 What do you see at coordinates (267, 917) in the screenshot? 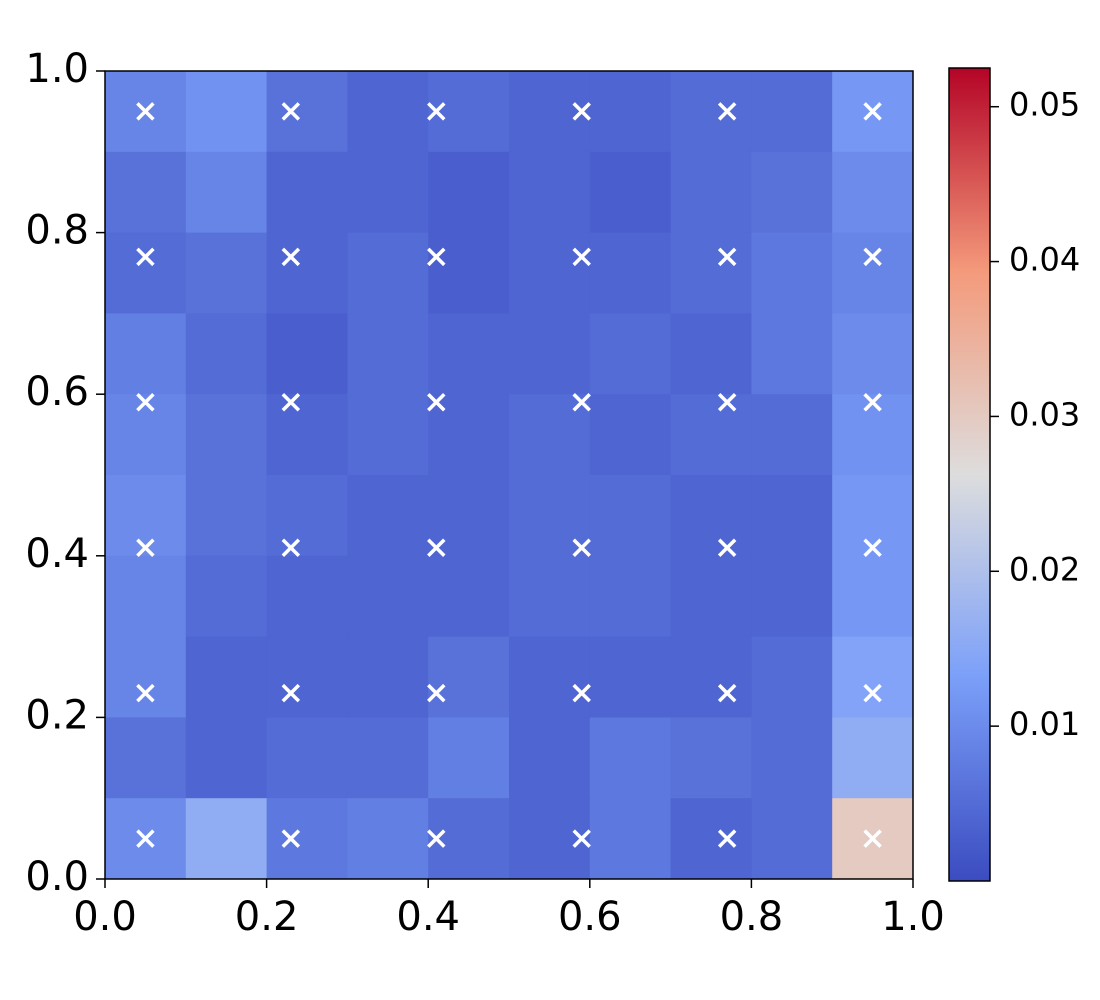
I see `x-tick-label: 0.2` at bounding box center [267, 917].